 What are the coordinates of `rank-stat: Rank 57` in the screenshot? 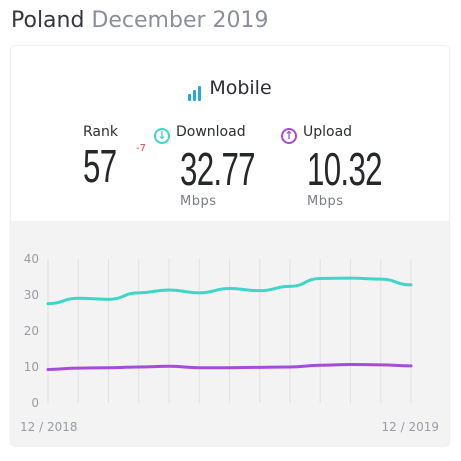 It's located at (107, 157).